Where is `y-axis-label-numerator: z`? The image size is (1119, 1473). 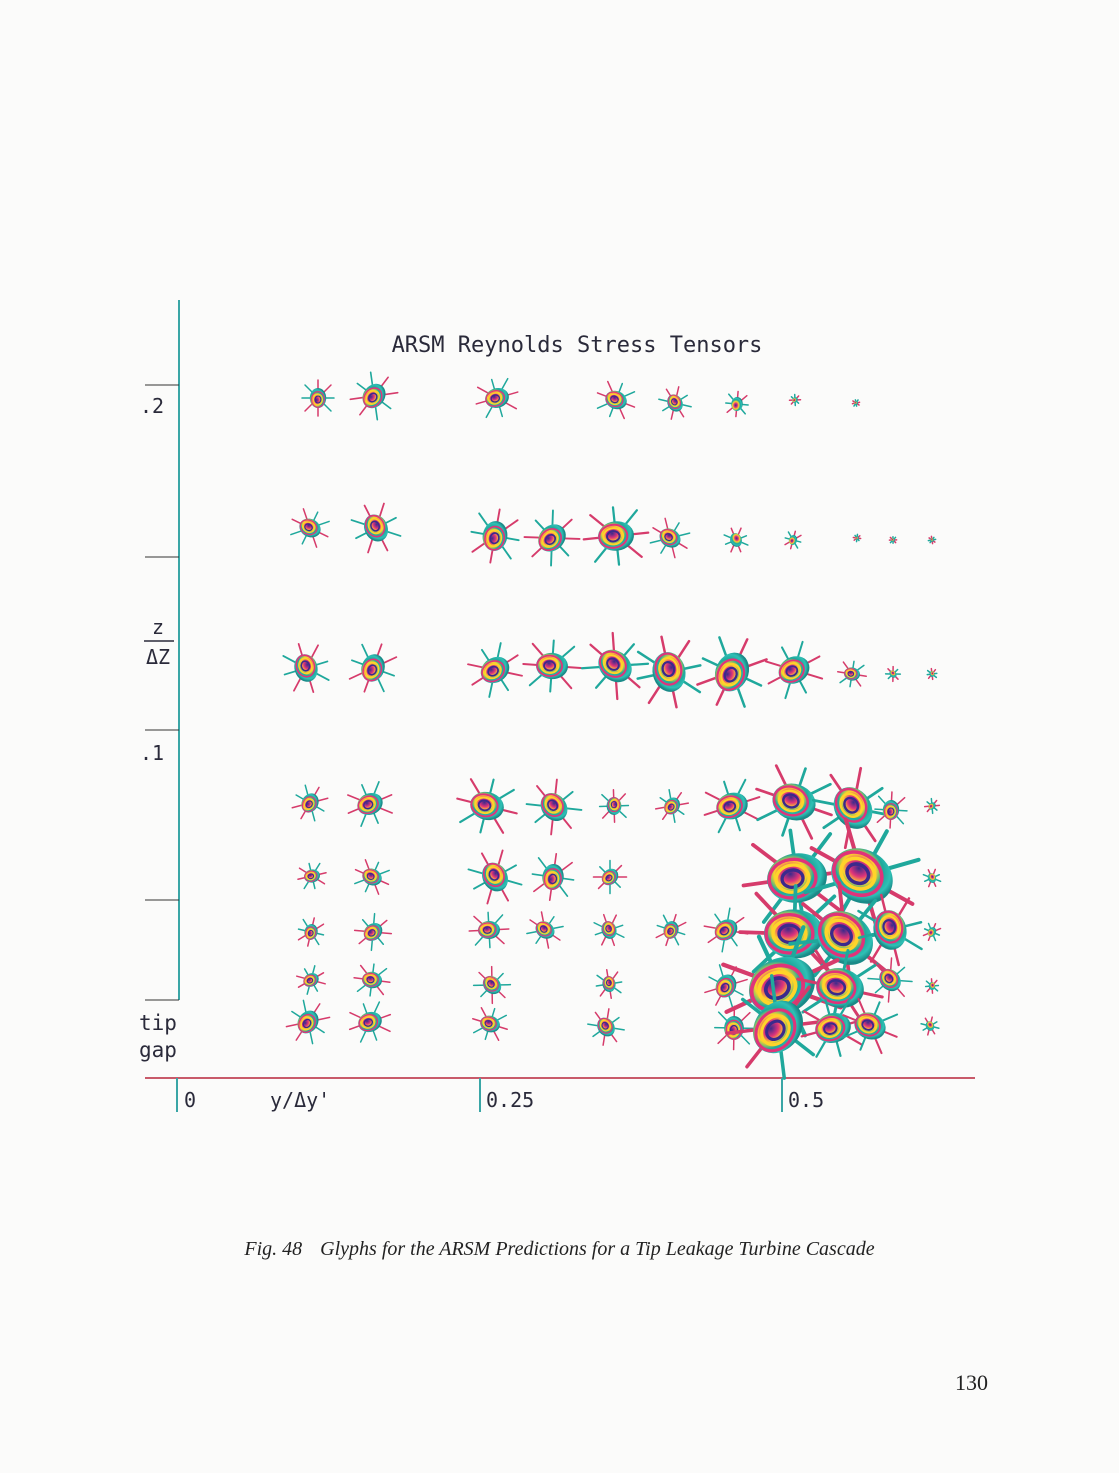
y-axis-label-numerator: z is located at coordinates (158, 627).